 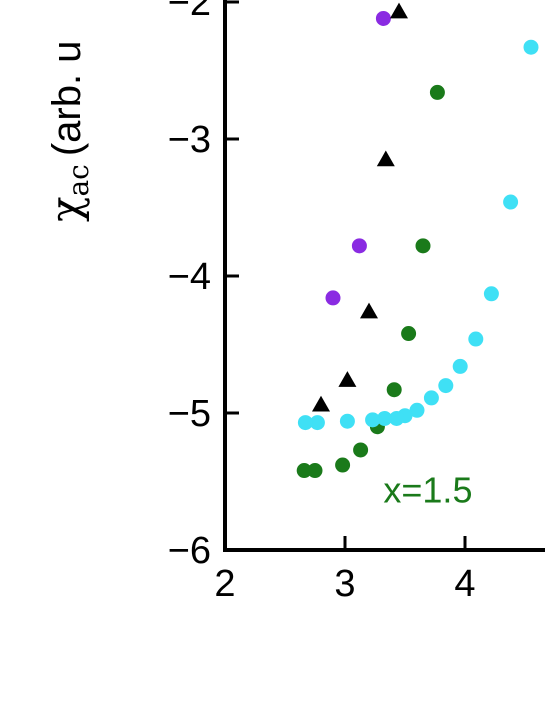 What do you see at coordinates (189, 277) in the screenshot?
I see `y-tick-label: −4` at bounding box center [189, 277].